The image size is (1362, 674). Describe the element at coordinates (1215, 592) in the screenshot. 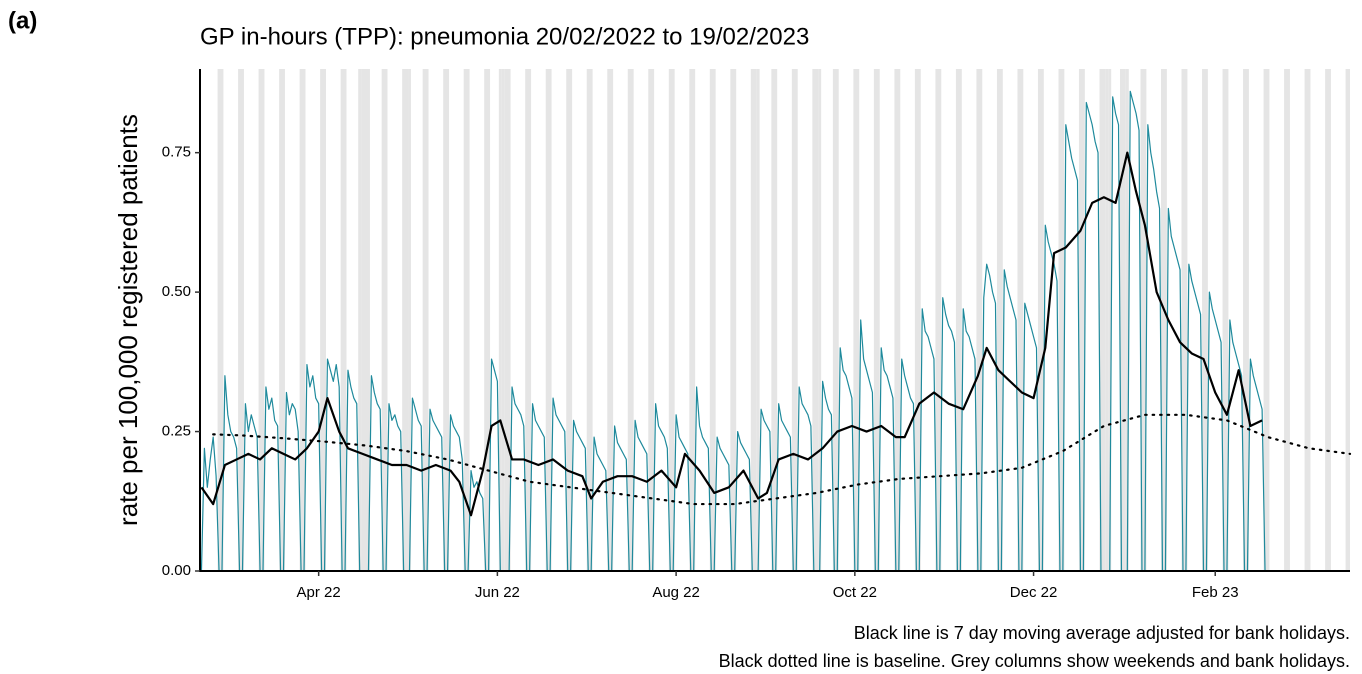

I see `x-tick-label: Feb 23` at that location.